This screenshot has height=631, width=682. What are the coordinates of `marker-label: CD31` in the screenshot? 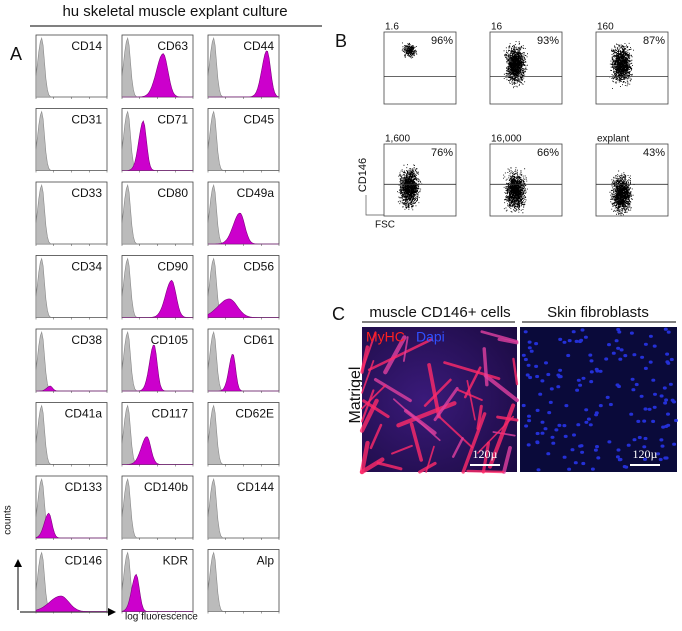 It's located at (86, 120).